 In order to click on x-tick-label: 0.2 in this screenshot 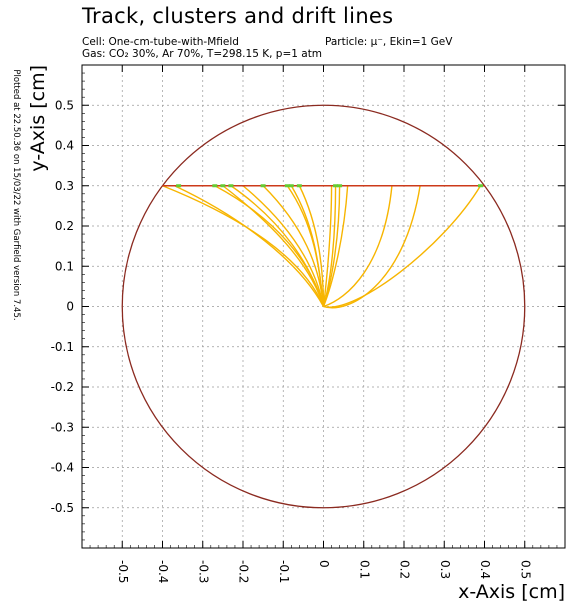, I will do `click(405, 569)`.